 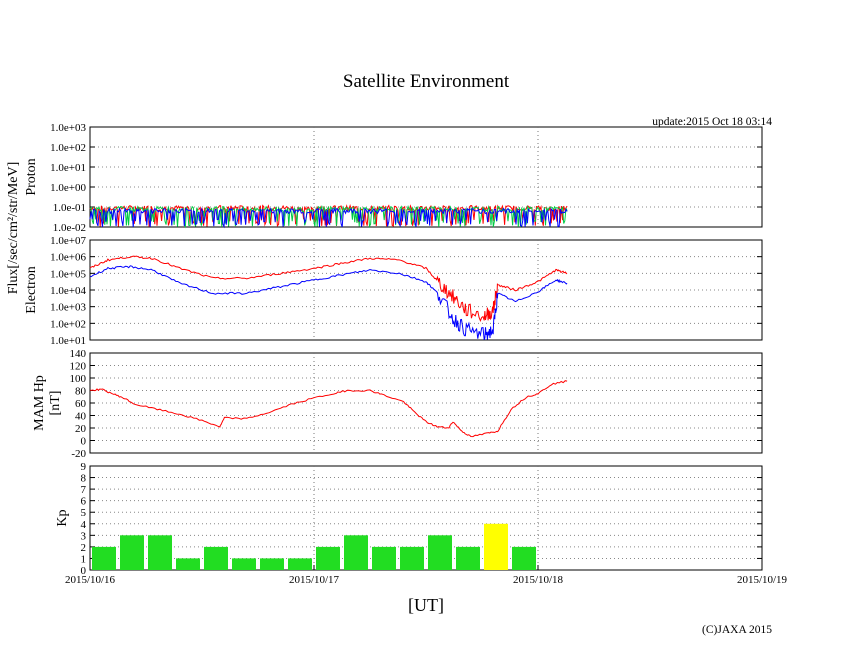 I want to click on electron-ytick-label: 1.0e+03, so click(x=68, y=308).